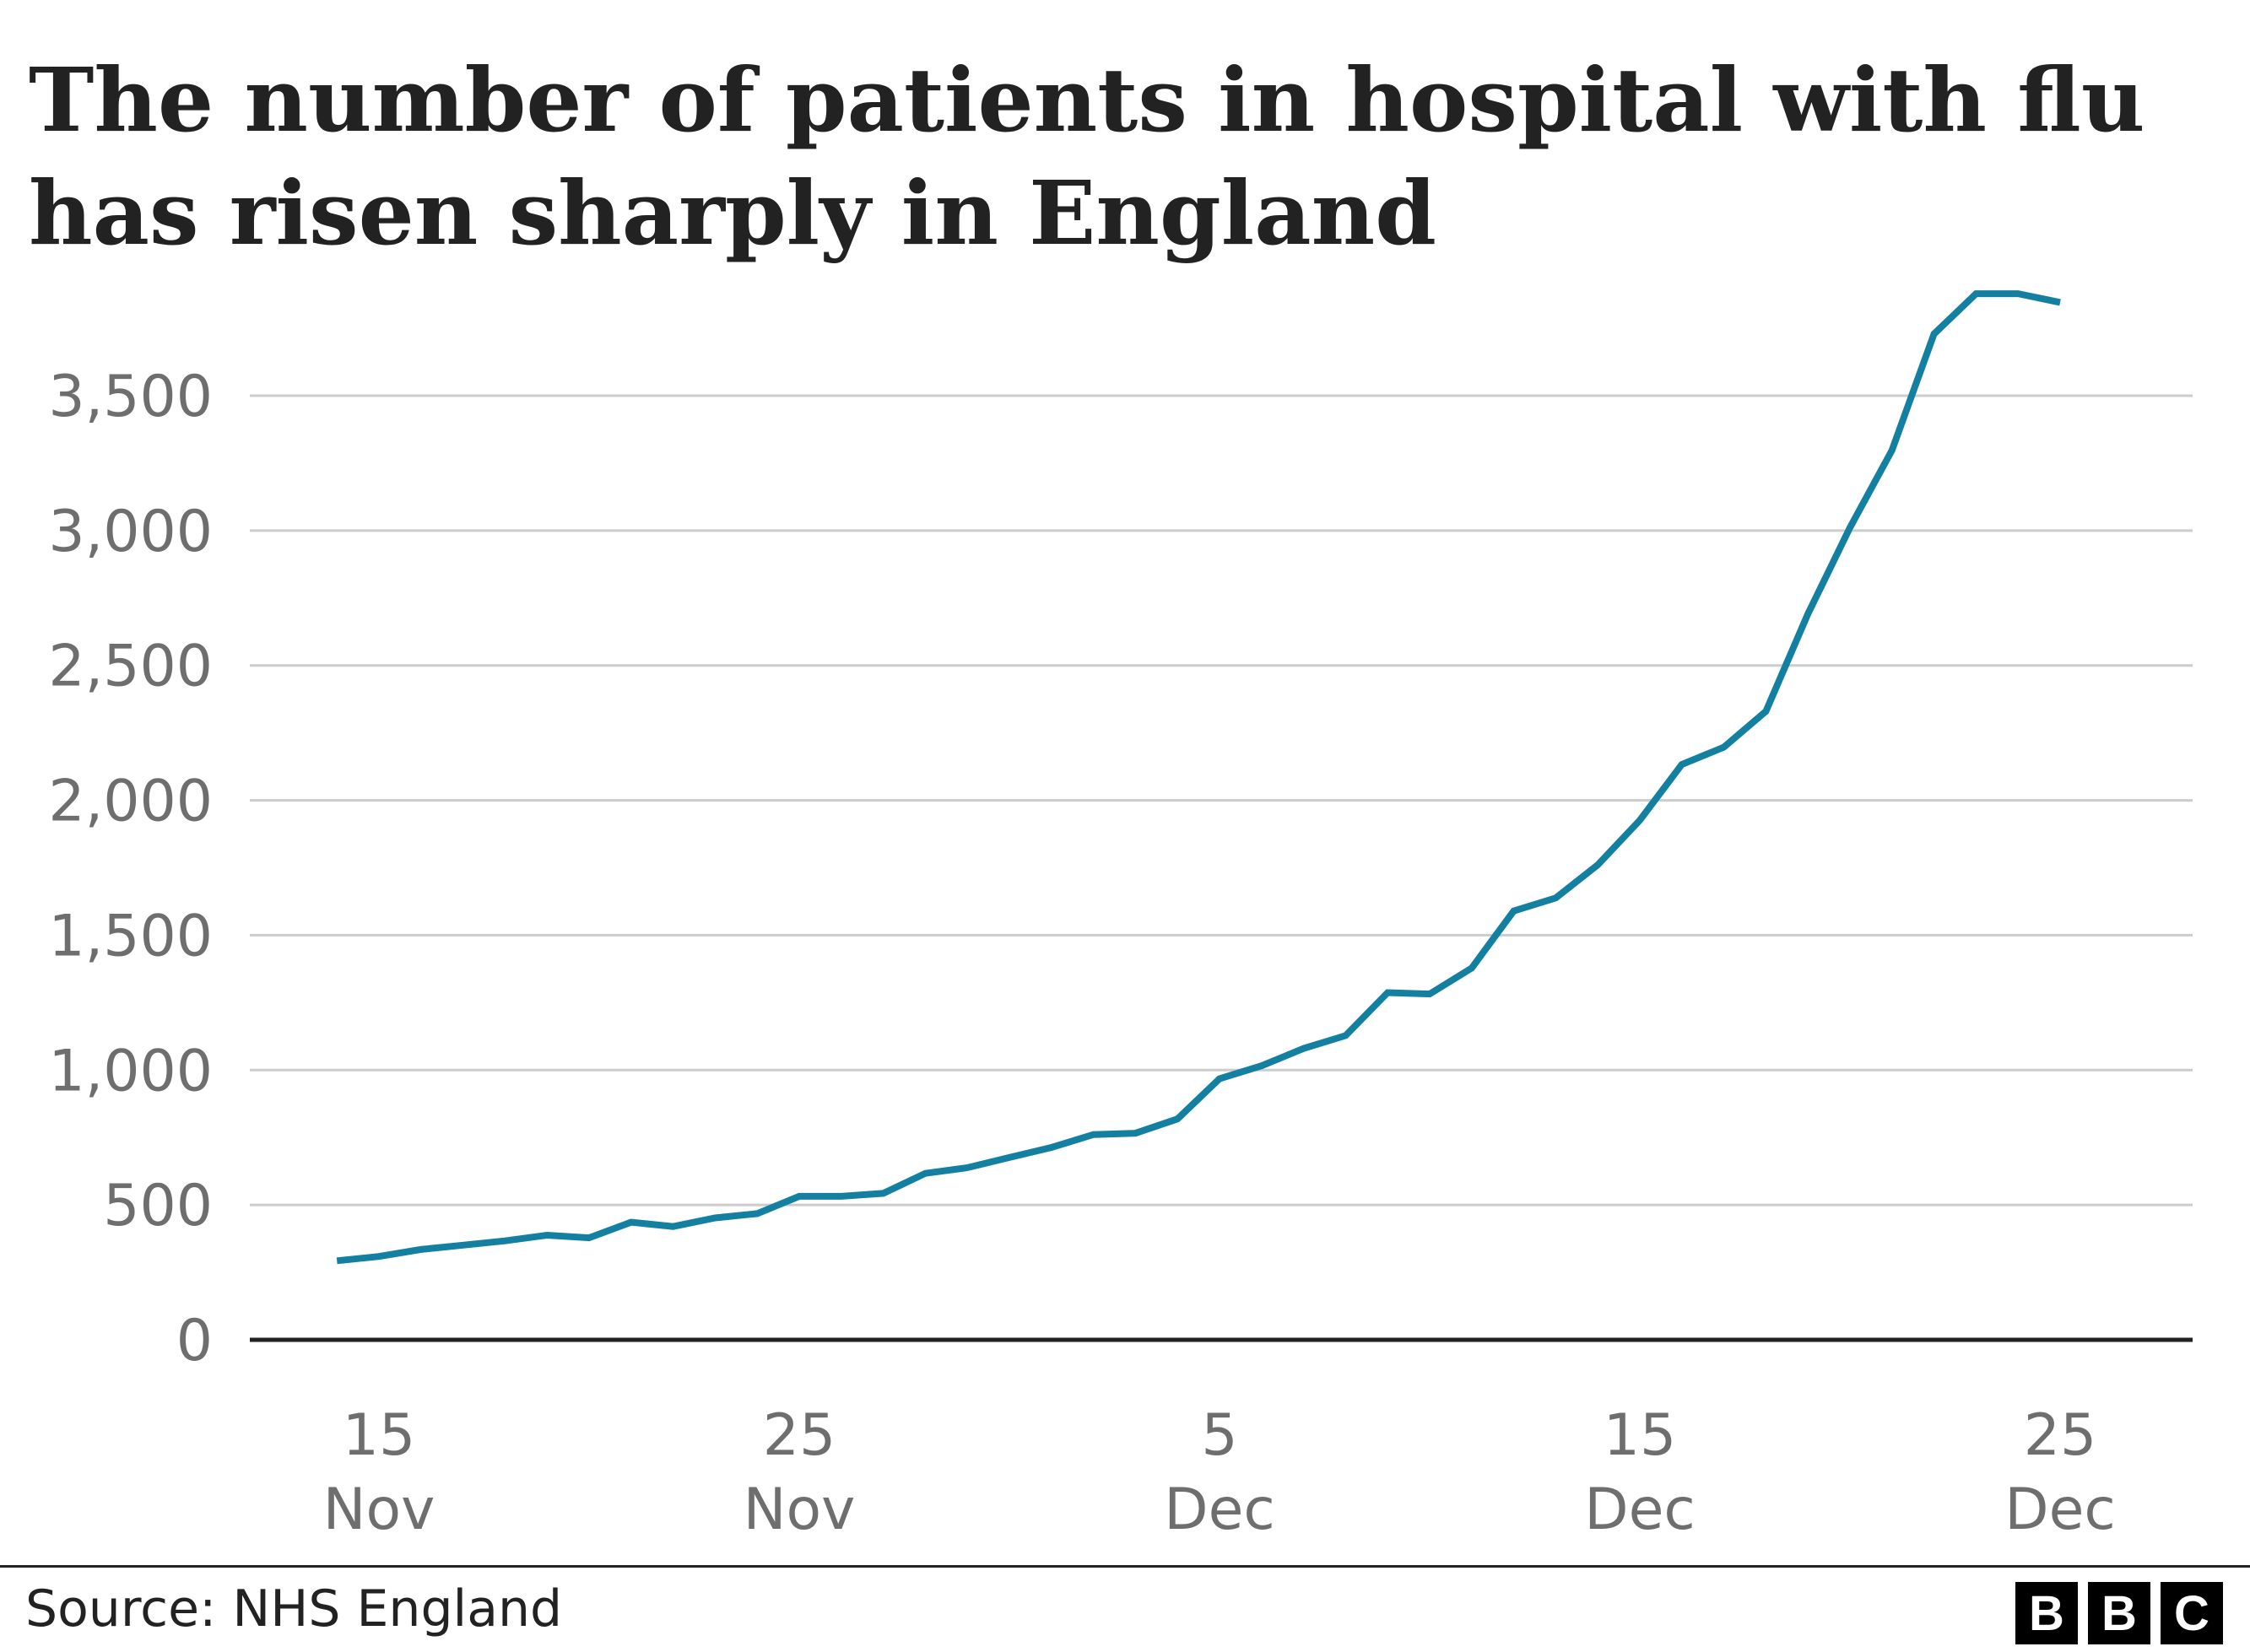 The width and height of the screenshot is (2250, 1652). What do you see at coordinates (2192, 1613) in the screenshot?
I see `logo-letter: C` at bounding box center [2192, 1613].